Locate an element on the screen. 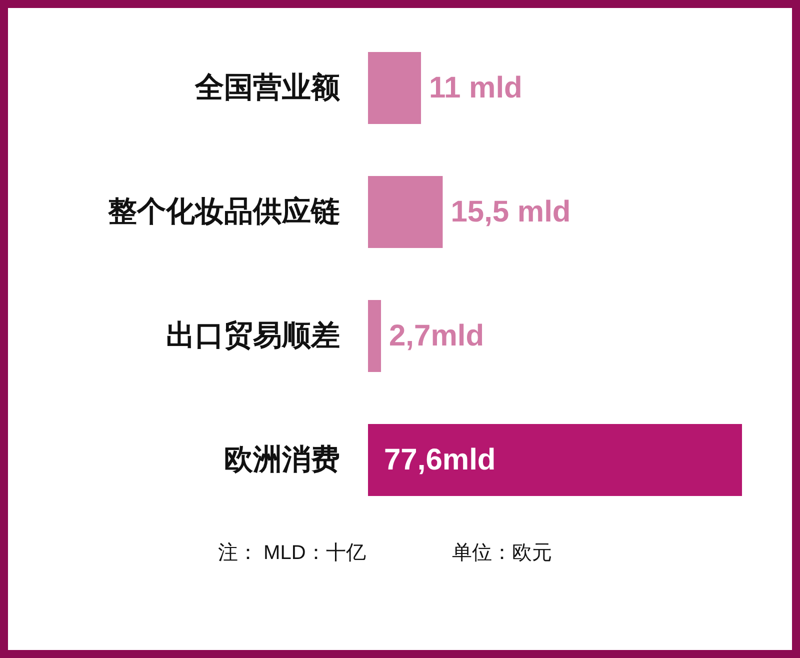 Image resolution: width=800 pixels, height=658 pixels. y-tick-label: 出口贸易顺差 is located at coordinates (253, 336).